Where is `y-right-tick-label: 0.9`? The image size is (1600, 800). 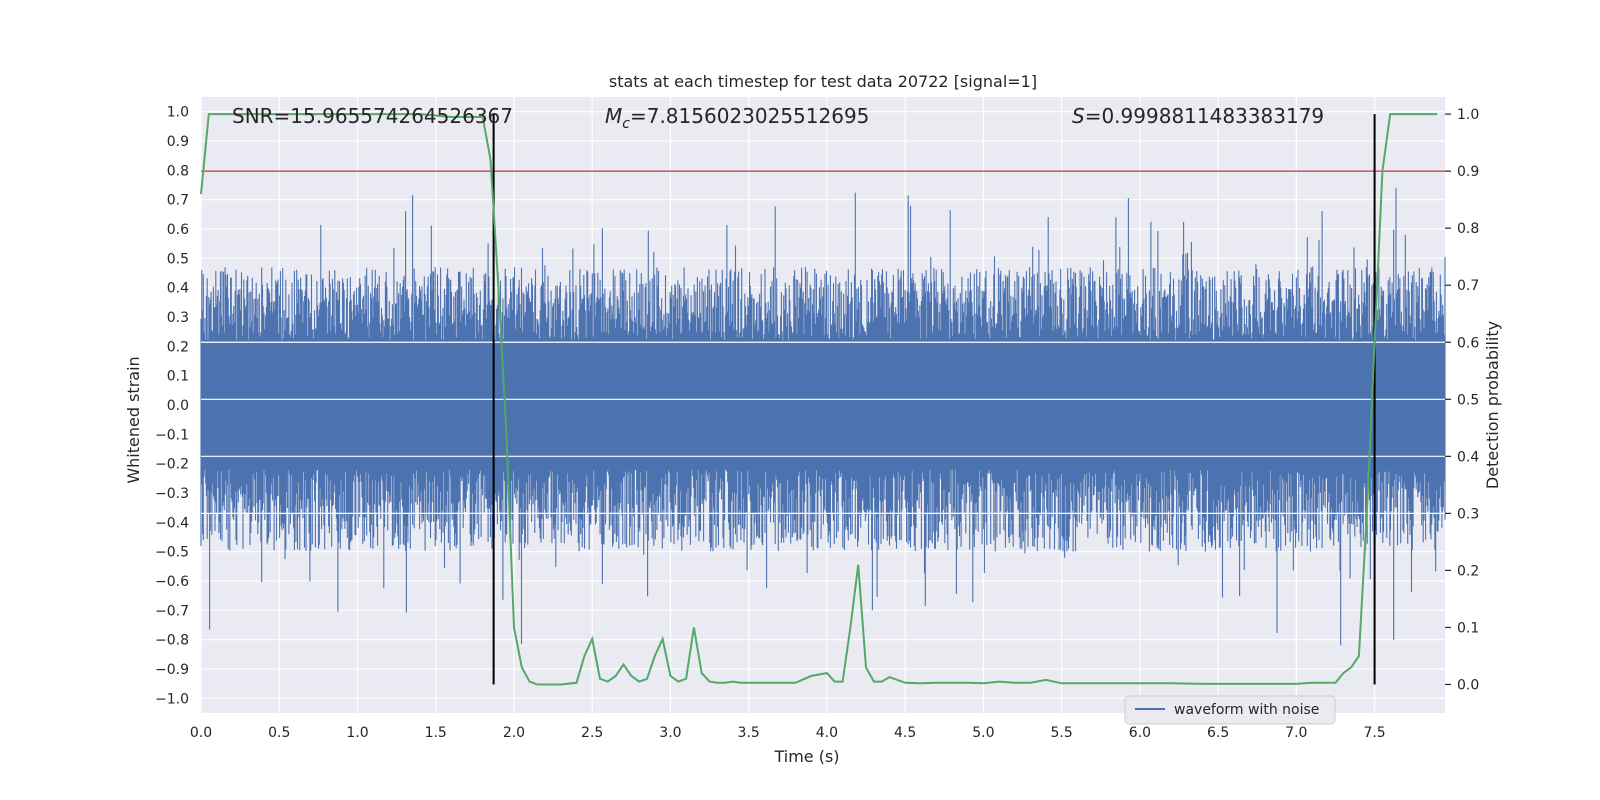
y-right-tick-label: 0.9 is located at coordinates (1468, 172).